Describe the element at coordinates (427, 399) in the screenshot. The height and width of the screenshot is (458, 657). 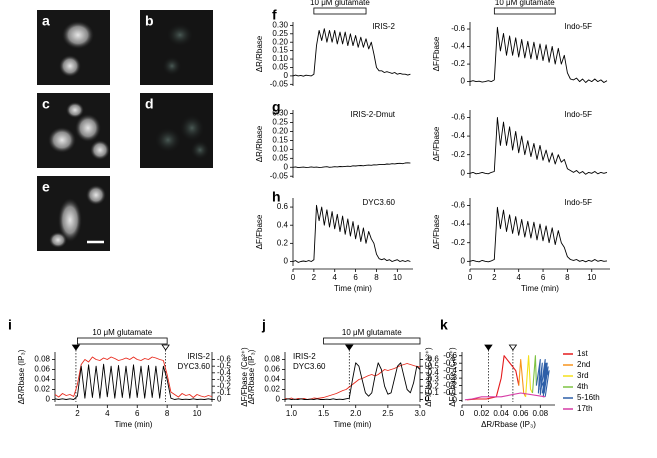
I see `y2-tick-label: 0` at that location.